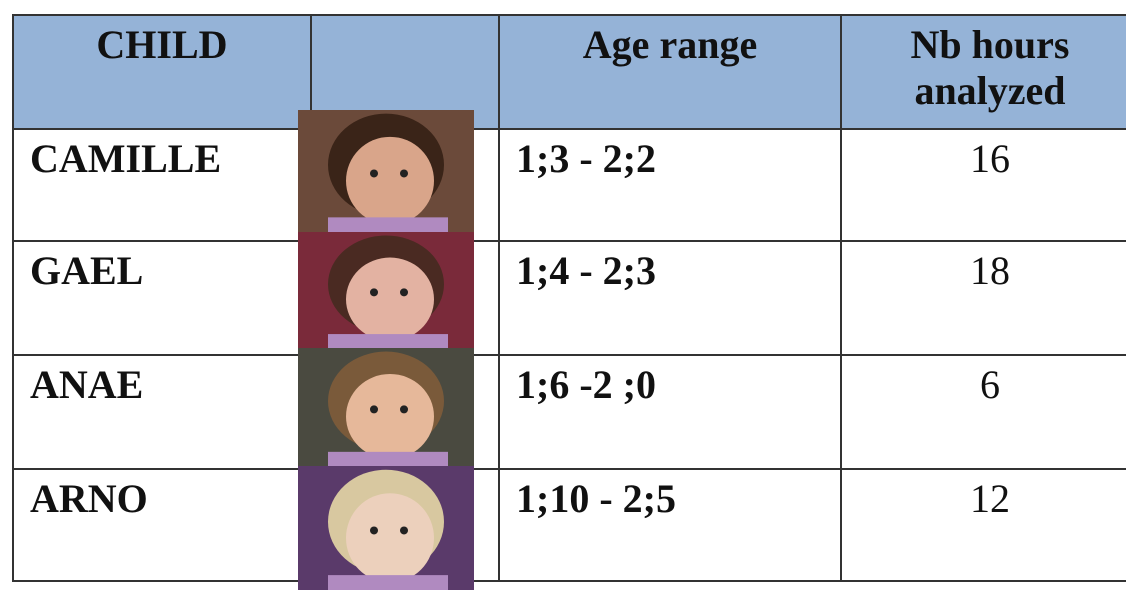  What do you see at coordinates (983, 185) in the screenshot?
I see `hours-cell: 16` at bounding box center [983, 185].